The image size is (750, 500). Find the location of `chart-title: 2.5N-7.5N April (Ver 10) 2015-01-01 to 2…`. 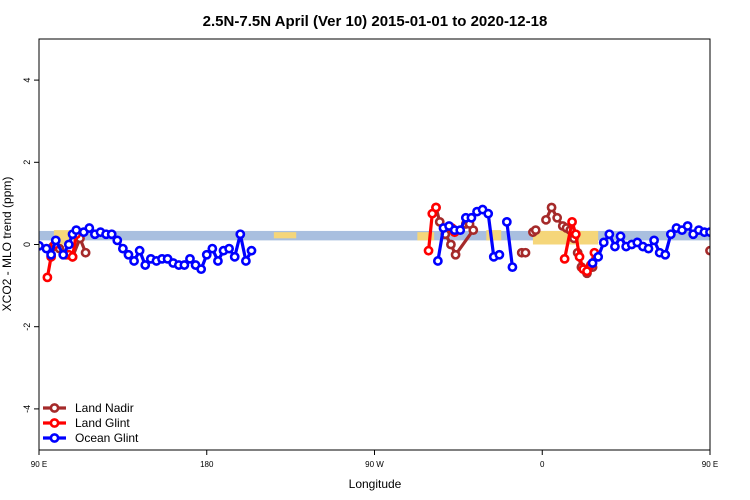

chart-title: 2.5N-7.5N April (Ver 10) 2015-01-01 to 2… is located at coordinates (375, 21).